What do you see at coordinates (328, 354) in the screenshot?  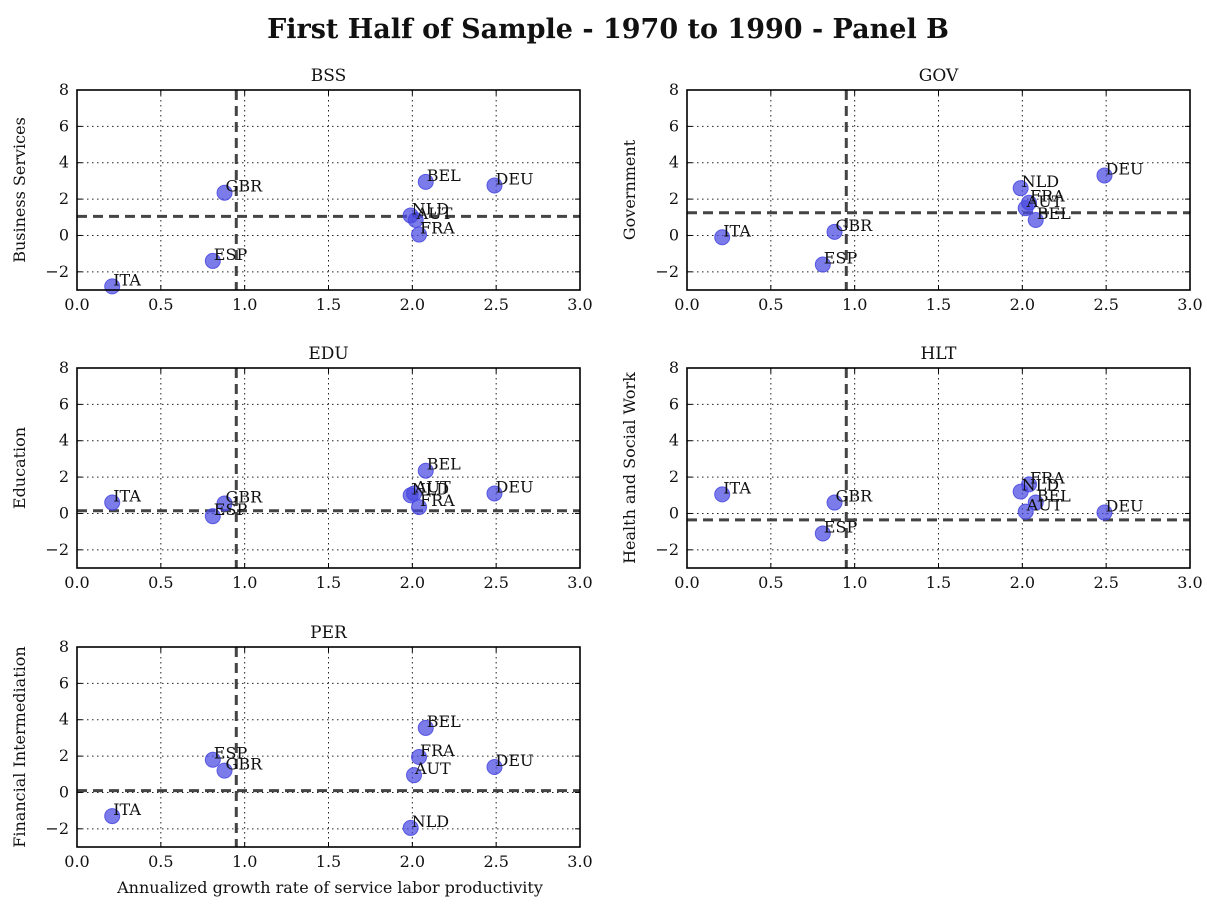 I see `panel-title: EDU` at bounding box center [328, 354].